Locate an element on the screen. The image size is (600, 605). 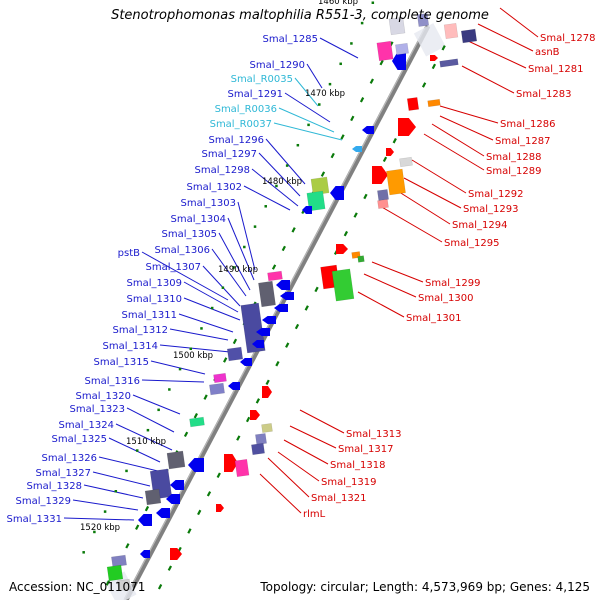
gene-label-left: Smal_1325 is located at coordinates (79, 439).